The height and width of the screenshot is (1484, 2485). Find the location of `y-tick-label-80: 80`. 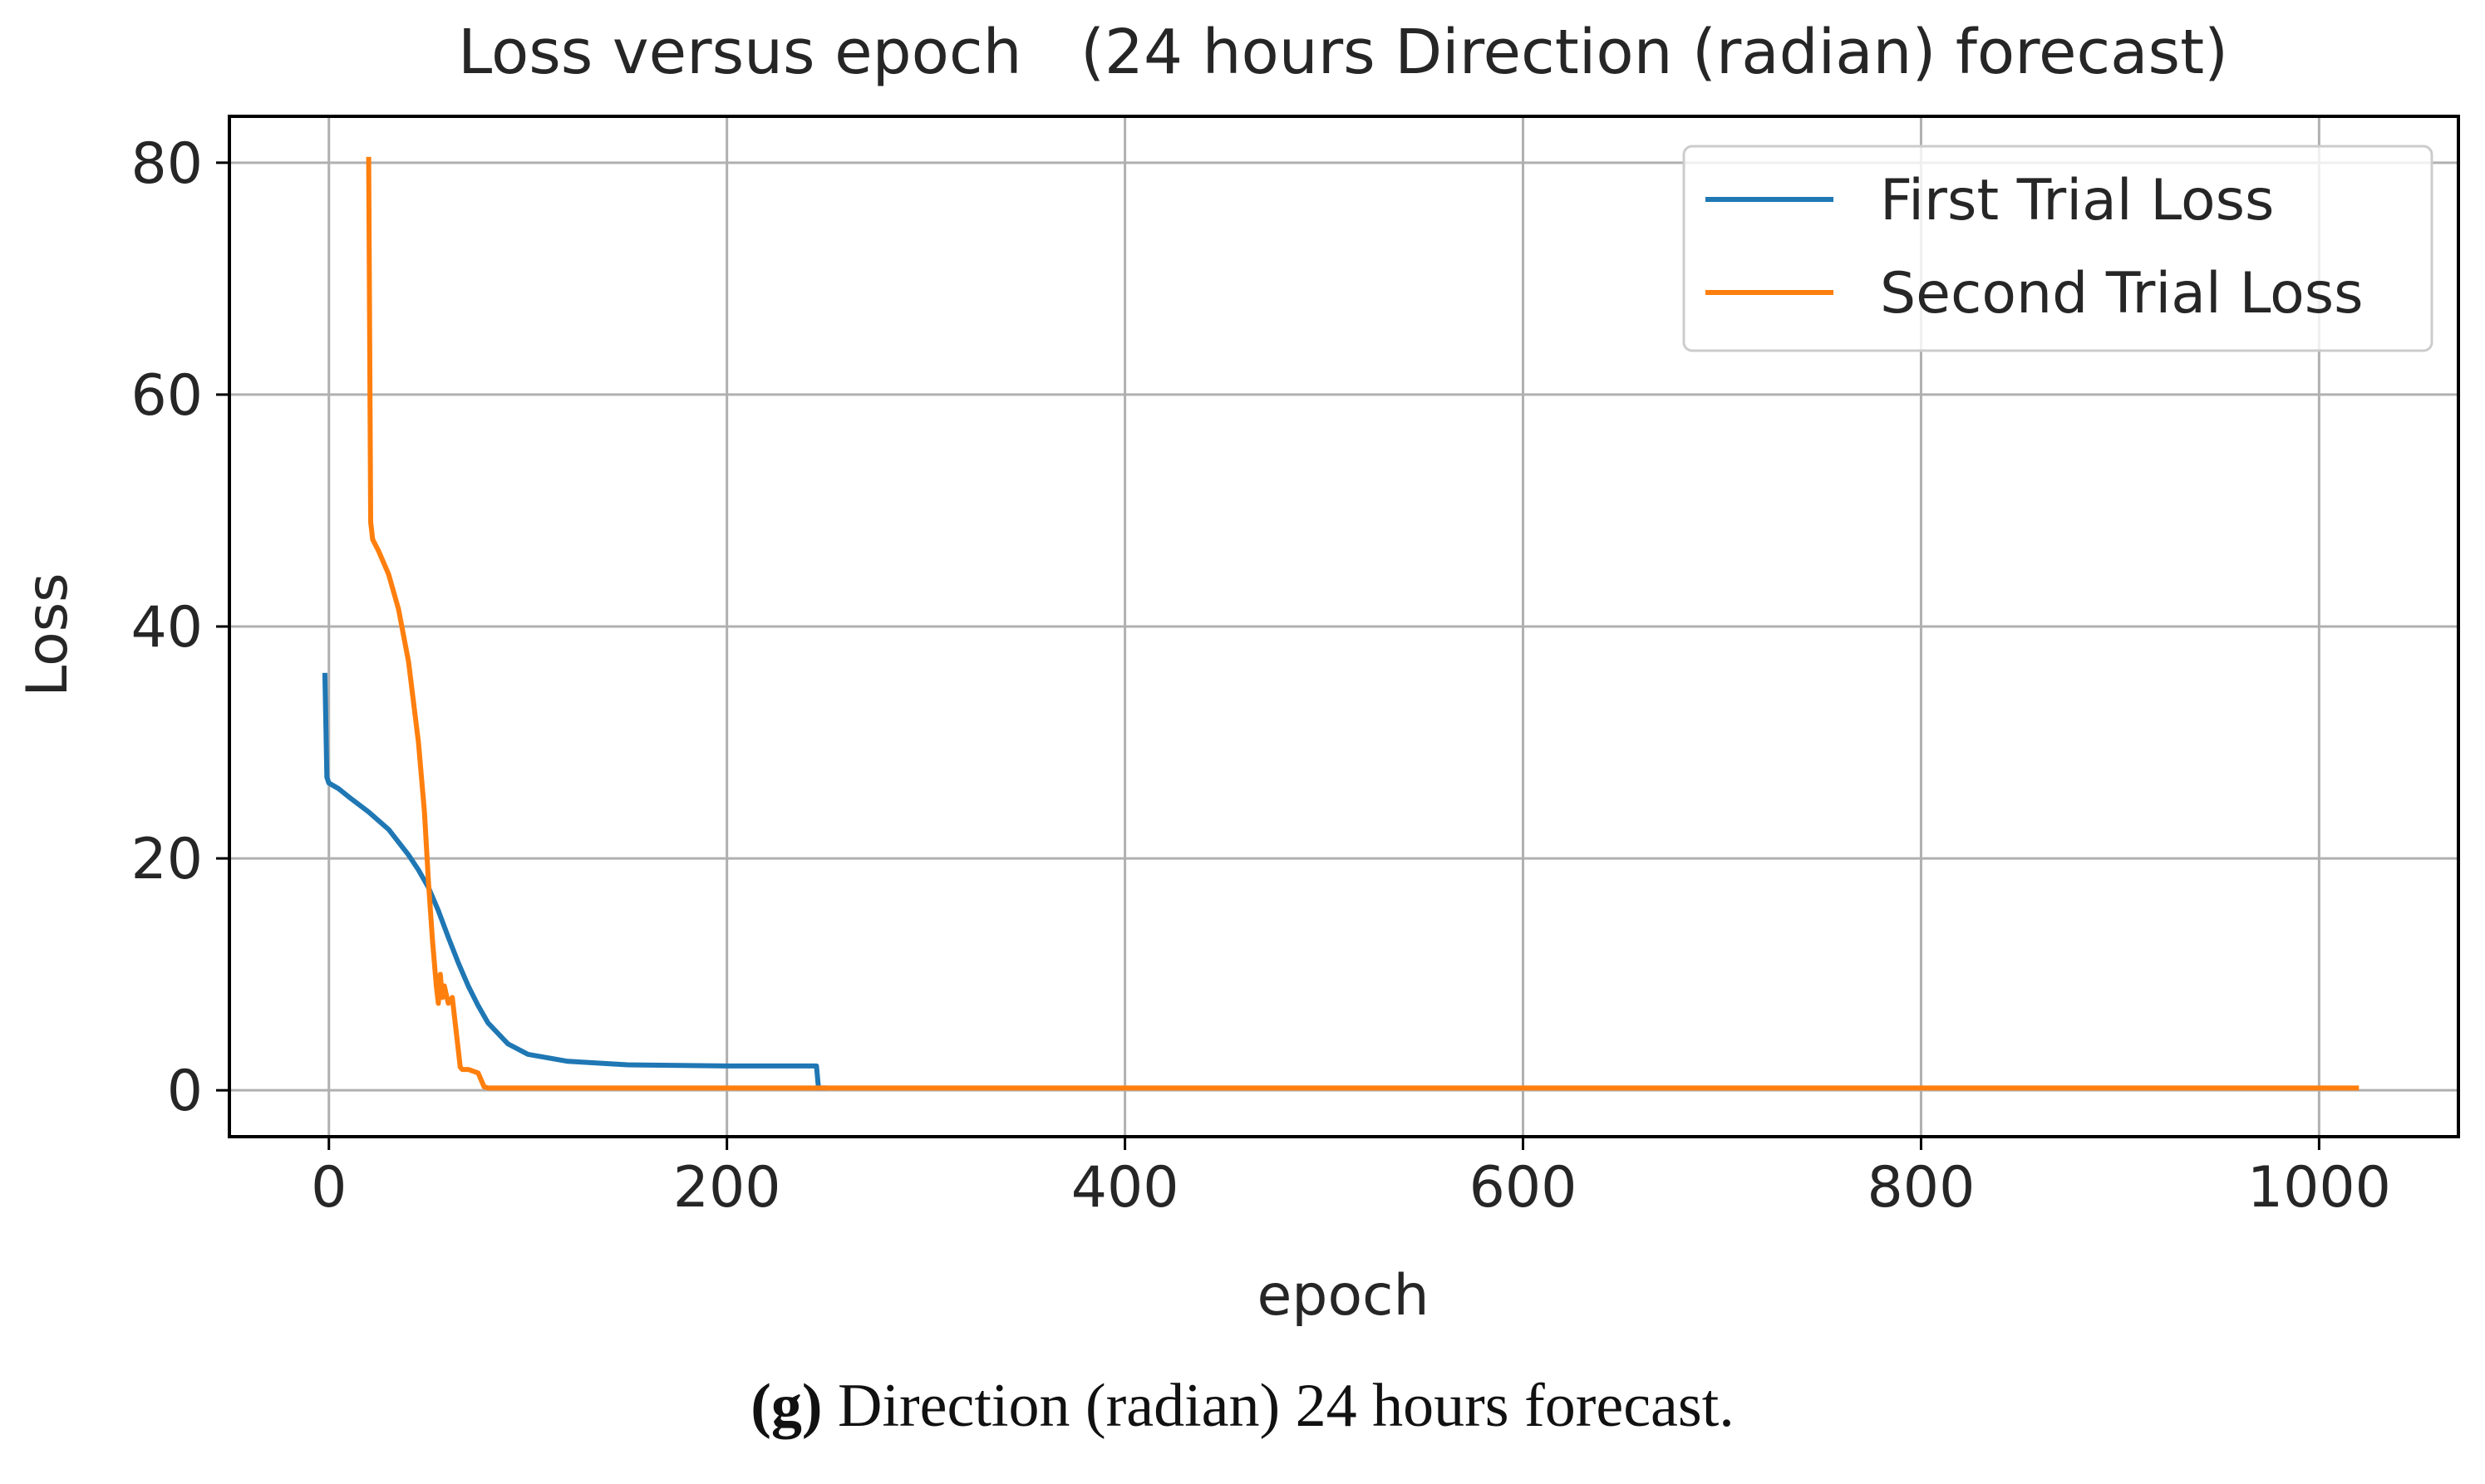

y-tick-label-80: 80 is located at coordinates (167, 164).